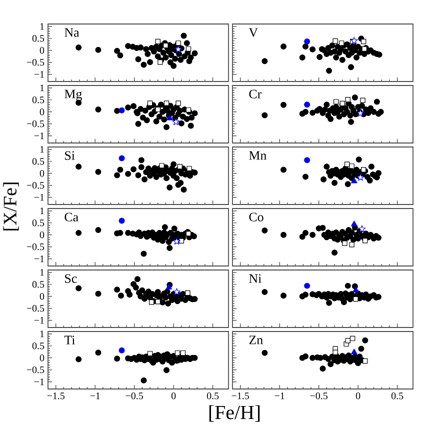 The height and width of the screenshot is (436, 436). What do you see at coordinates (71, 217) in the screenshot?
I see `chart-title: Ca` at bounding box center [71, 217].